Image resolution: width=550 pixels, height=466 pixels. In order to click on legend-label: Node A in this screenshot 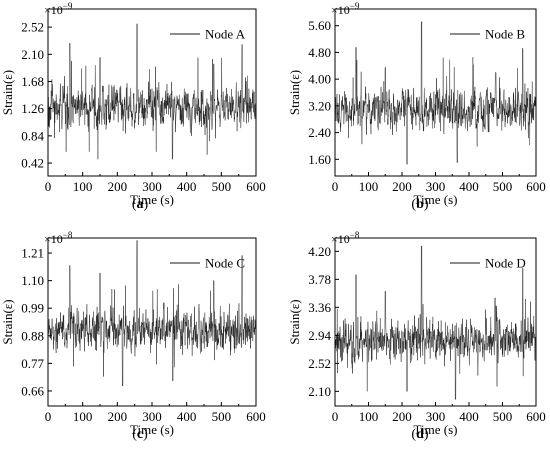, I will do `click(225, 34)`.